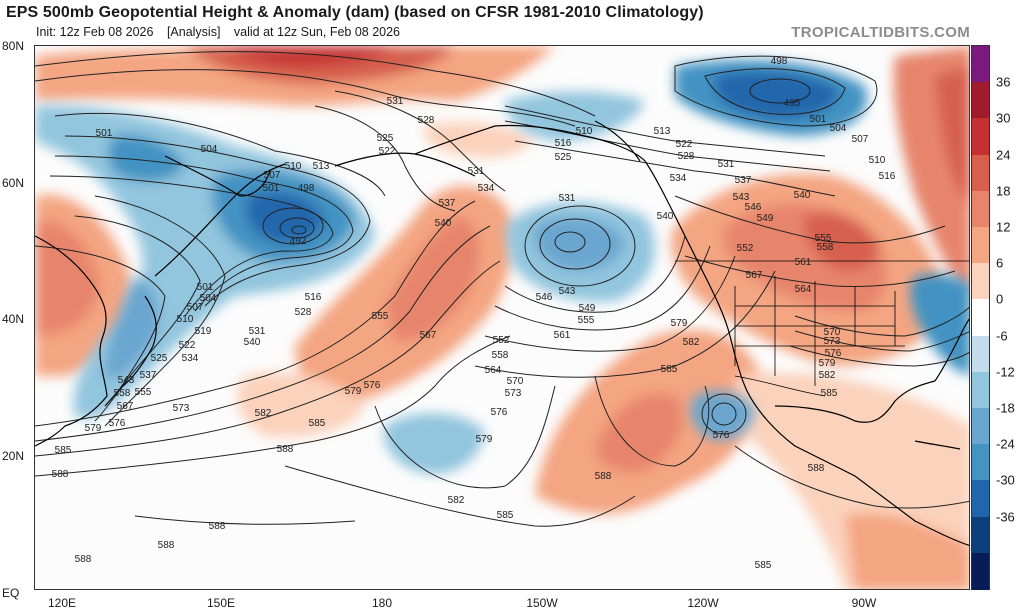 The height and width of the screenshot is (612, 1024). I want to click on anomaly-central-pacific-core, so click(433, 279).